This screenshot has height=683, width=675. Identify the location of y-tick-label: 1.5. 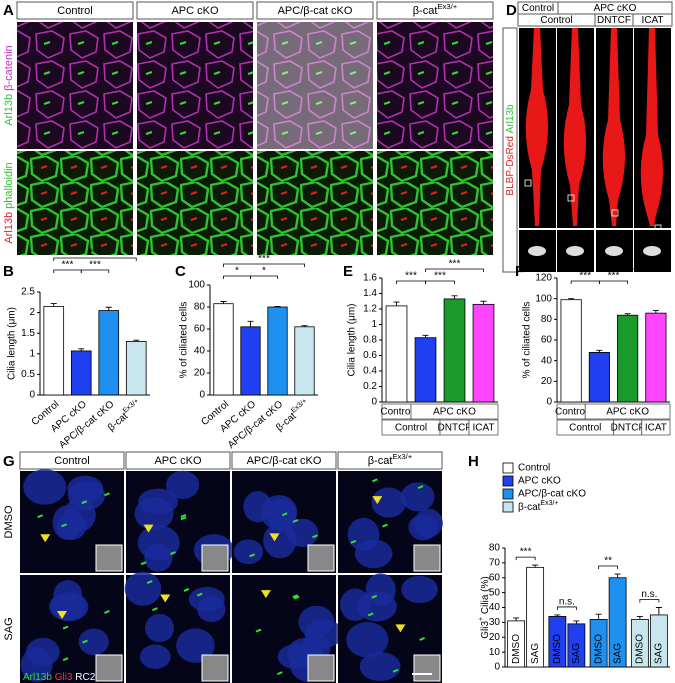
(28, 333).